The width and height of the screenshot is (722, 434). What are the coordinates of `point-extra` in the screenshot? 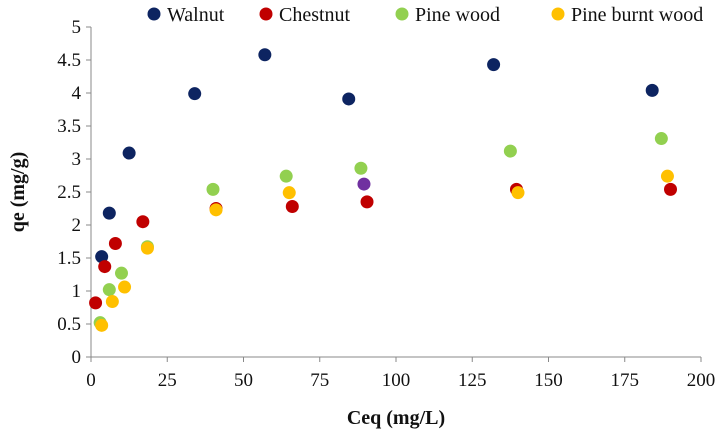 It's located at (364, 184).